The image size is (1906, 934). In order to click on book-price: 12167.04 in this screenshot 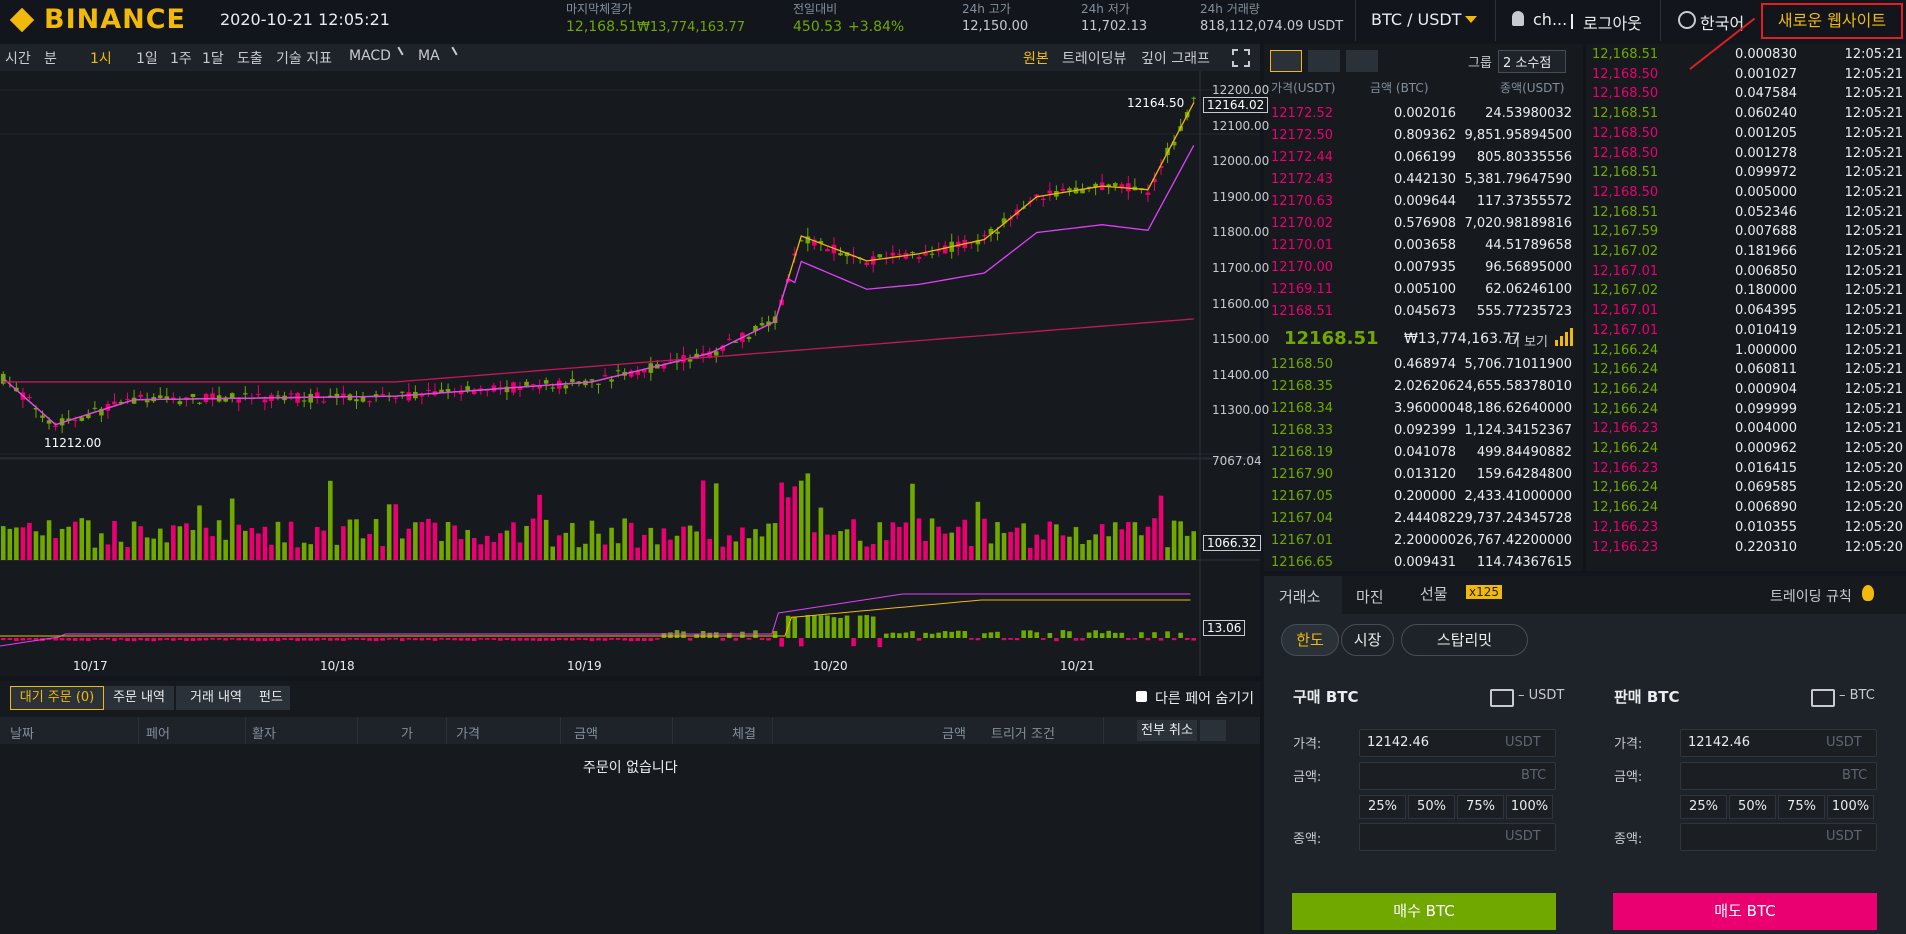, I will do `click(1302, 518)`.